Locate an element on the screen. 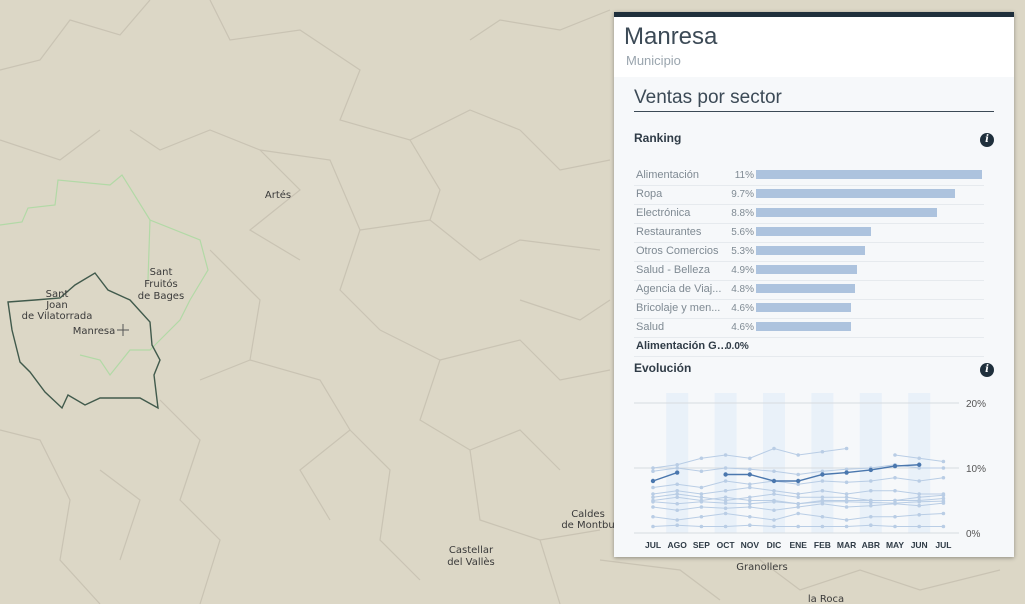 The image size is (1025, 604). place-label: de Bages is located at coordinates (161, 296).